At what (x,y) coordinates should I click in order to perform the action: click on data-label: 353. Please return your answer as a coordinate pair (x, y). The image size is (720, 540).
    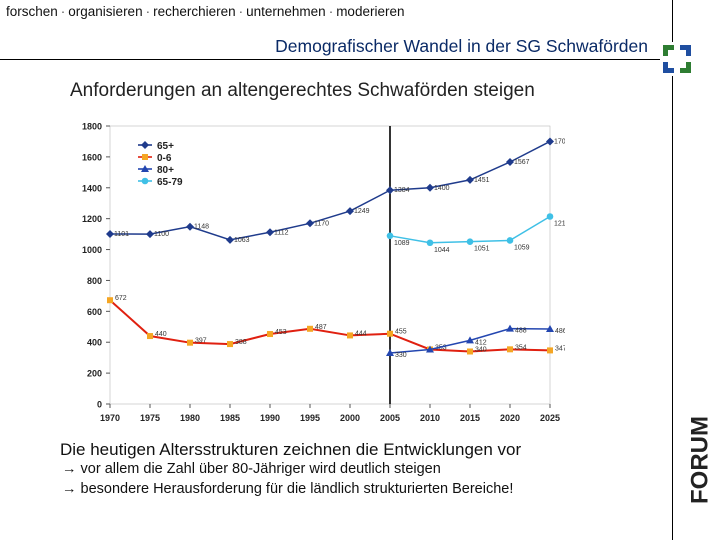
    Looking at the image, I should click on (441, 347).